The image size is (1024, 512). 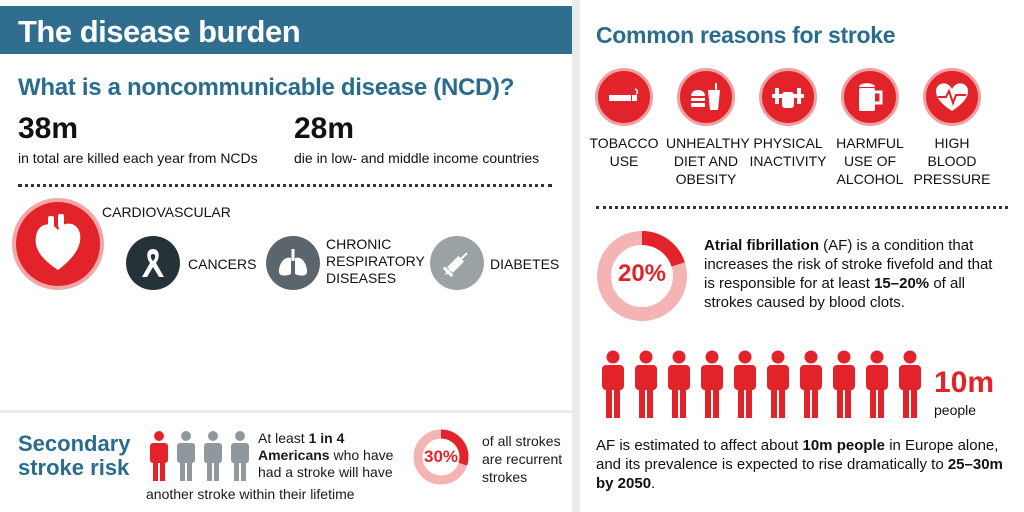 I want to click on bar-cardio-line1: die annually from, so click(x=71, y=362).